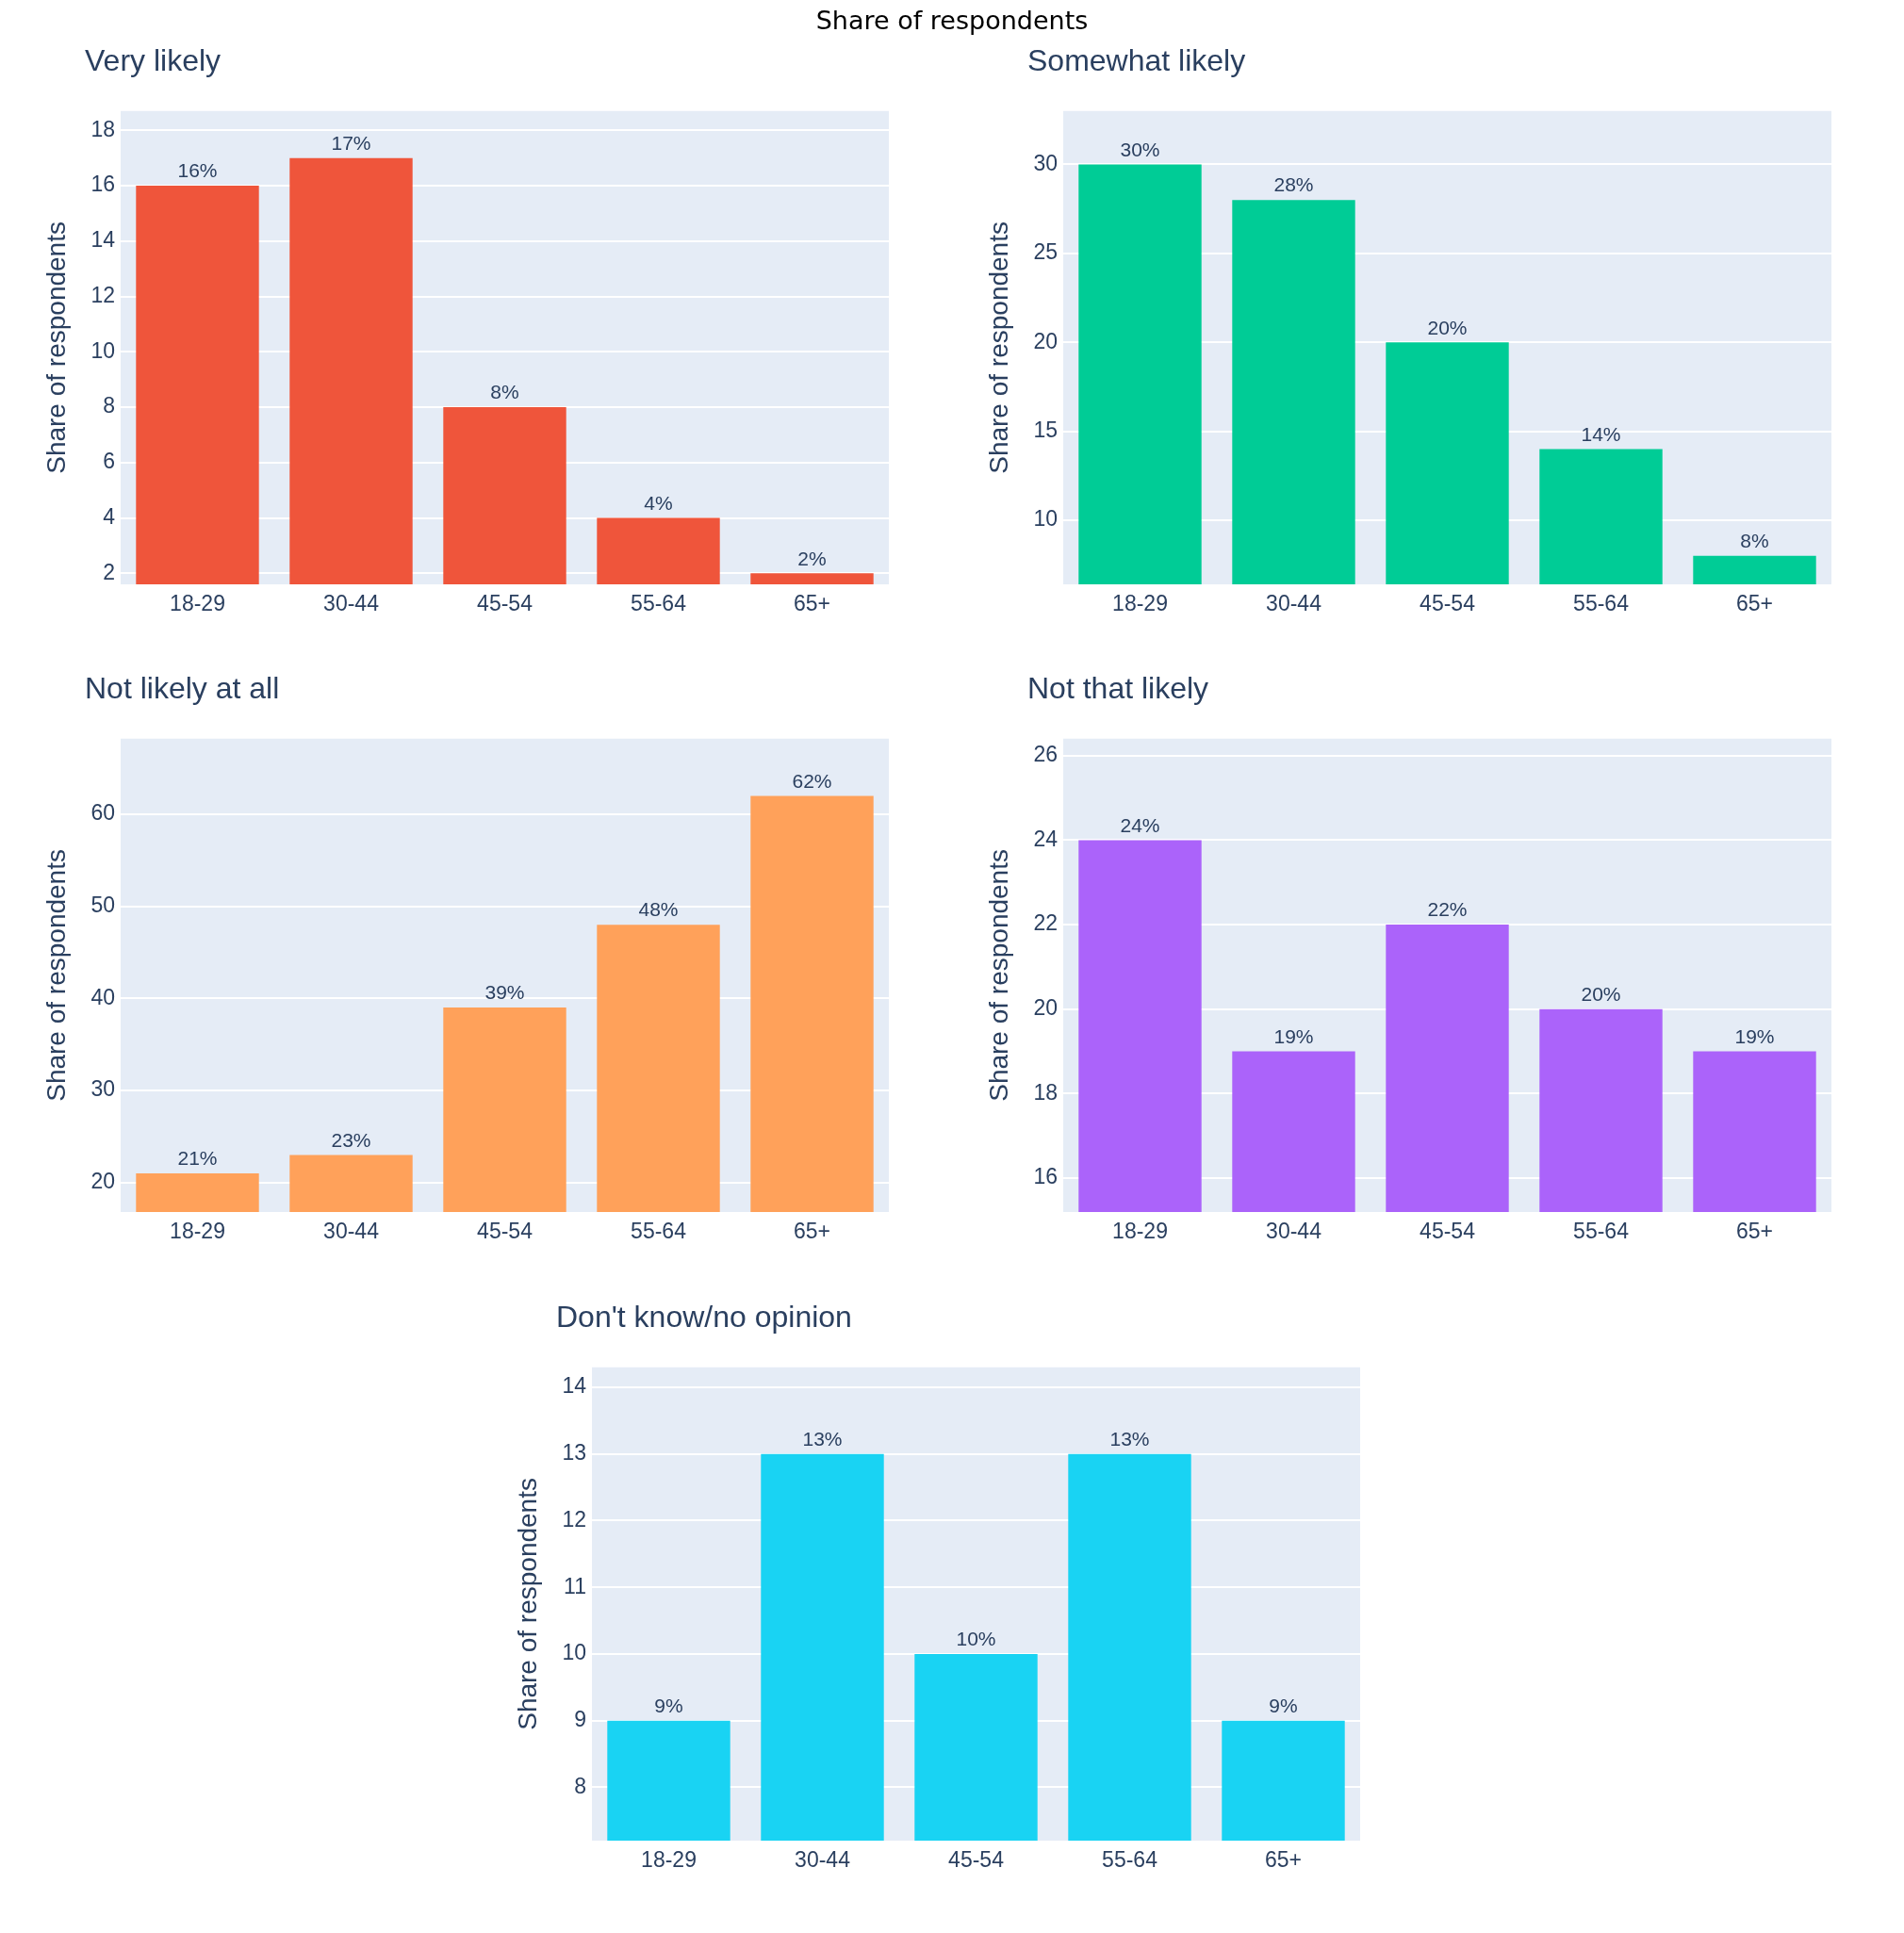 The image size is (1904, 1933). Describe the element at coordinates (182, 688) in the screenshot. I see `chart-title: Not likely at all` at that location.